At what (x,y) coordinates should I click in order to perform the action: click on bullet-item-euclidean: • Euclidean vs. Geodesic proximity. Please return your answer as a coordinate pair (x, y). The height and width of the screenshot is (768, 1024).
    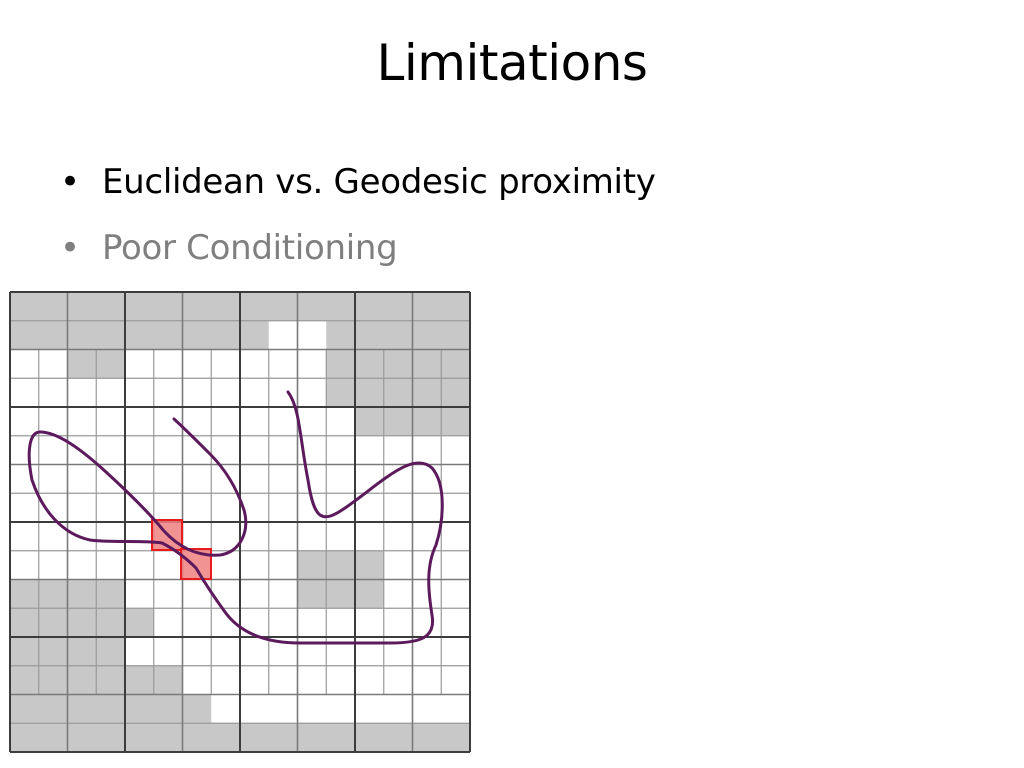
    Looking at the image, I should click on (358, 191).